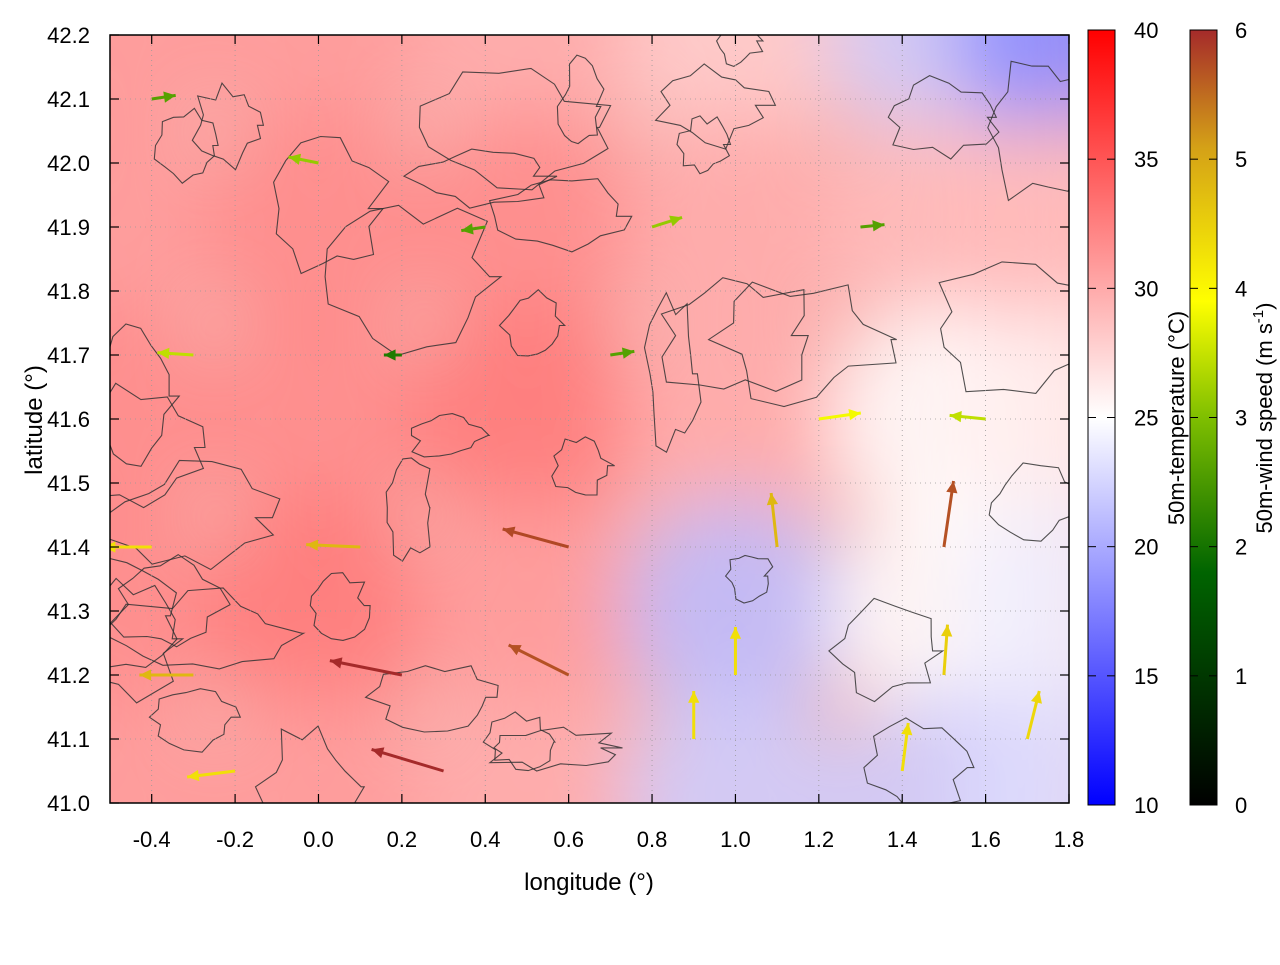  Describe the element at coordinates (1146, 547) in the screenshot. I see `temperature-colorbar-tick-label: 20` at that location.